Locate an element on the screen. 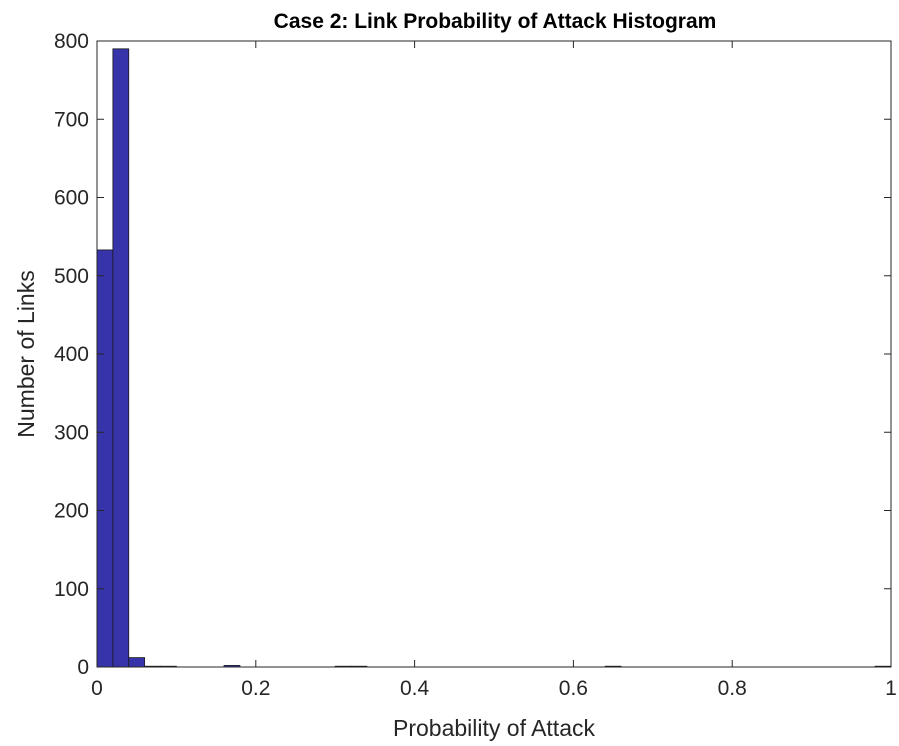 The width and height of the screenshot is (899, 746). x-tick-label: 0.2 is located at coordinates (255, 688).